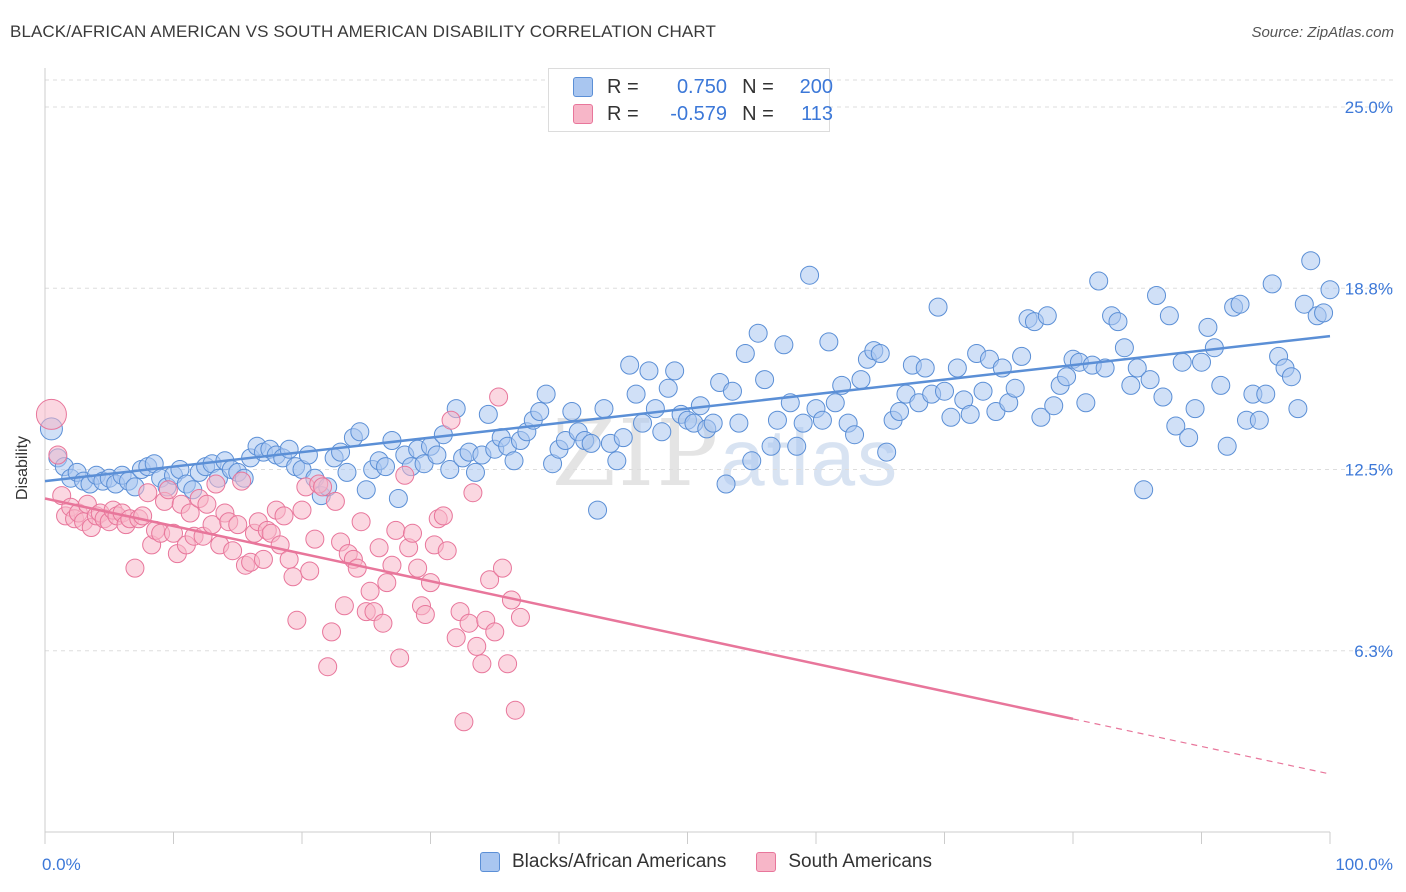  Describe the element at coordinates (860, 861) in the screenshot. I see `legend-label-south-americans: South Americans` at that location.